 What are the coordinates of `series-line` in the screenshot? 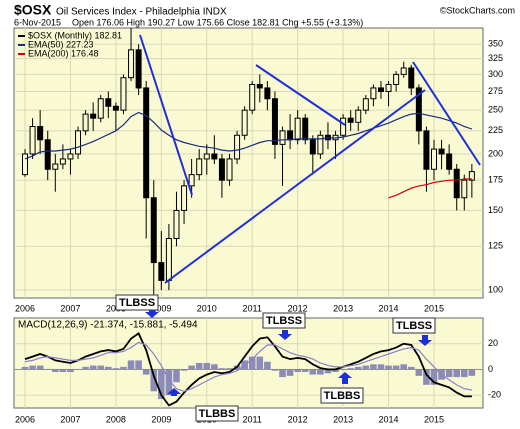 It's located at (248, 135).